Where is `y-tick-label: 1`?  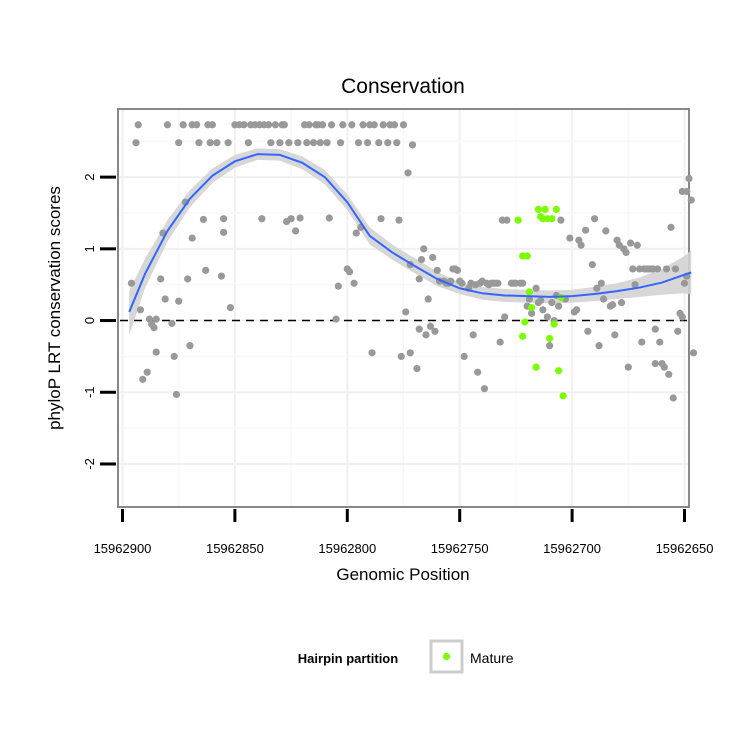
y-tick-label: 1 is located at coordinates (89, 248).